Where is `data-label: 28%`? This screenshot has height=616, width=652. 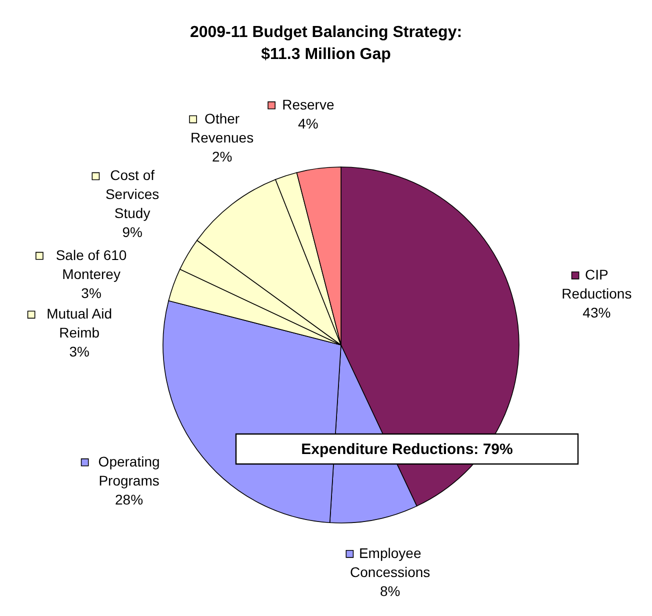
data-label: 28% is located at coordinates (129, 499).